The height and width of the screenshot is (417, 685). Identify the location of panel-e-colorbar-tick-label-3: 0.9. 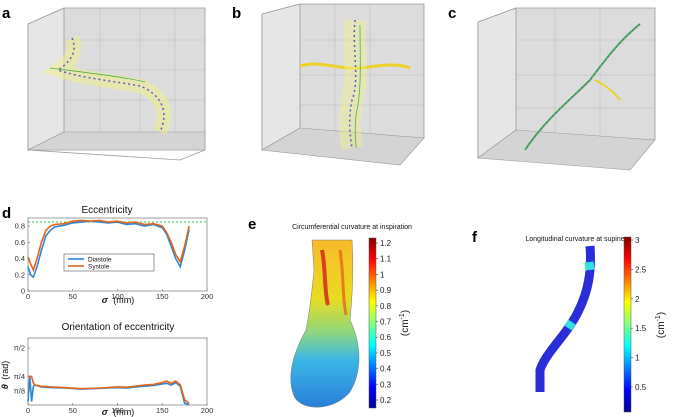
(386, 290).